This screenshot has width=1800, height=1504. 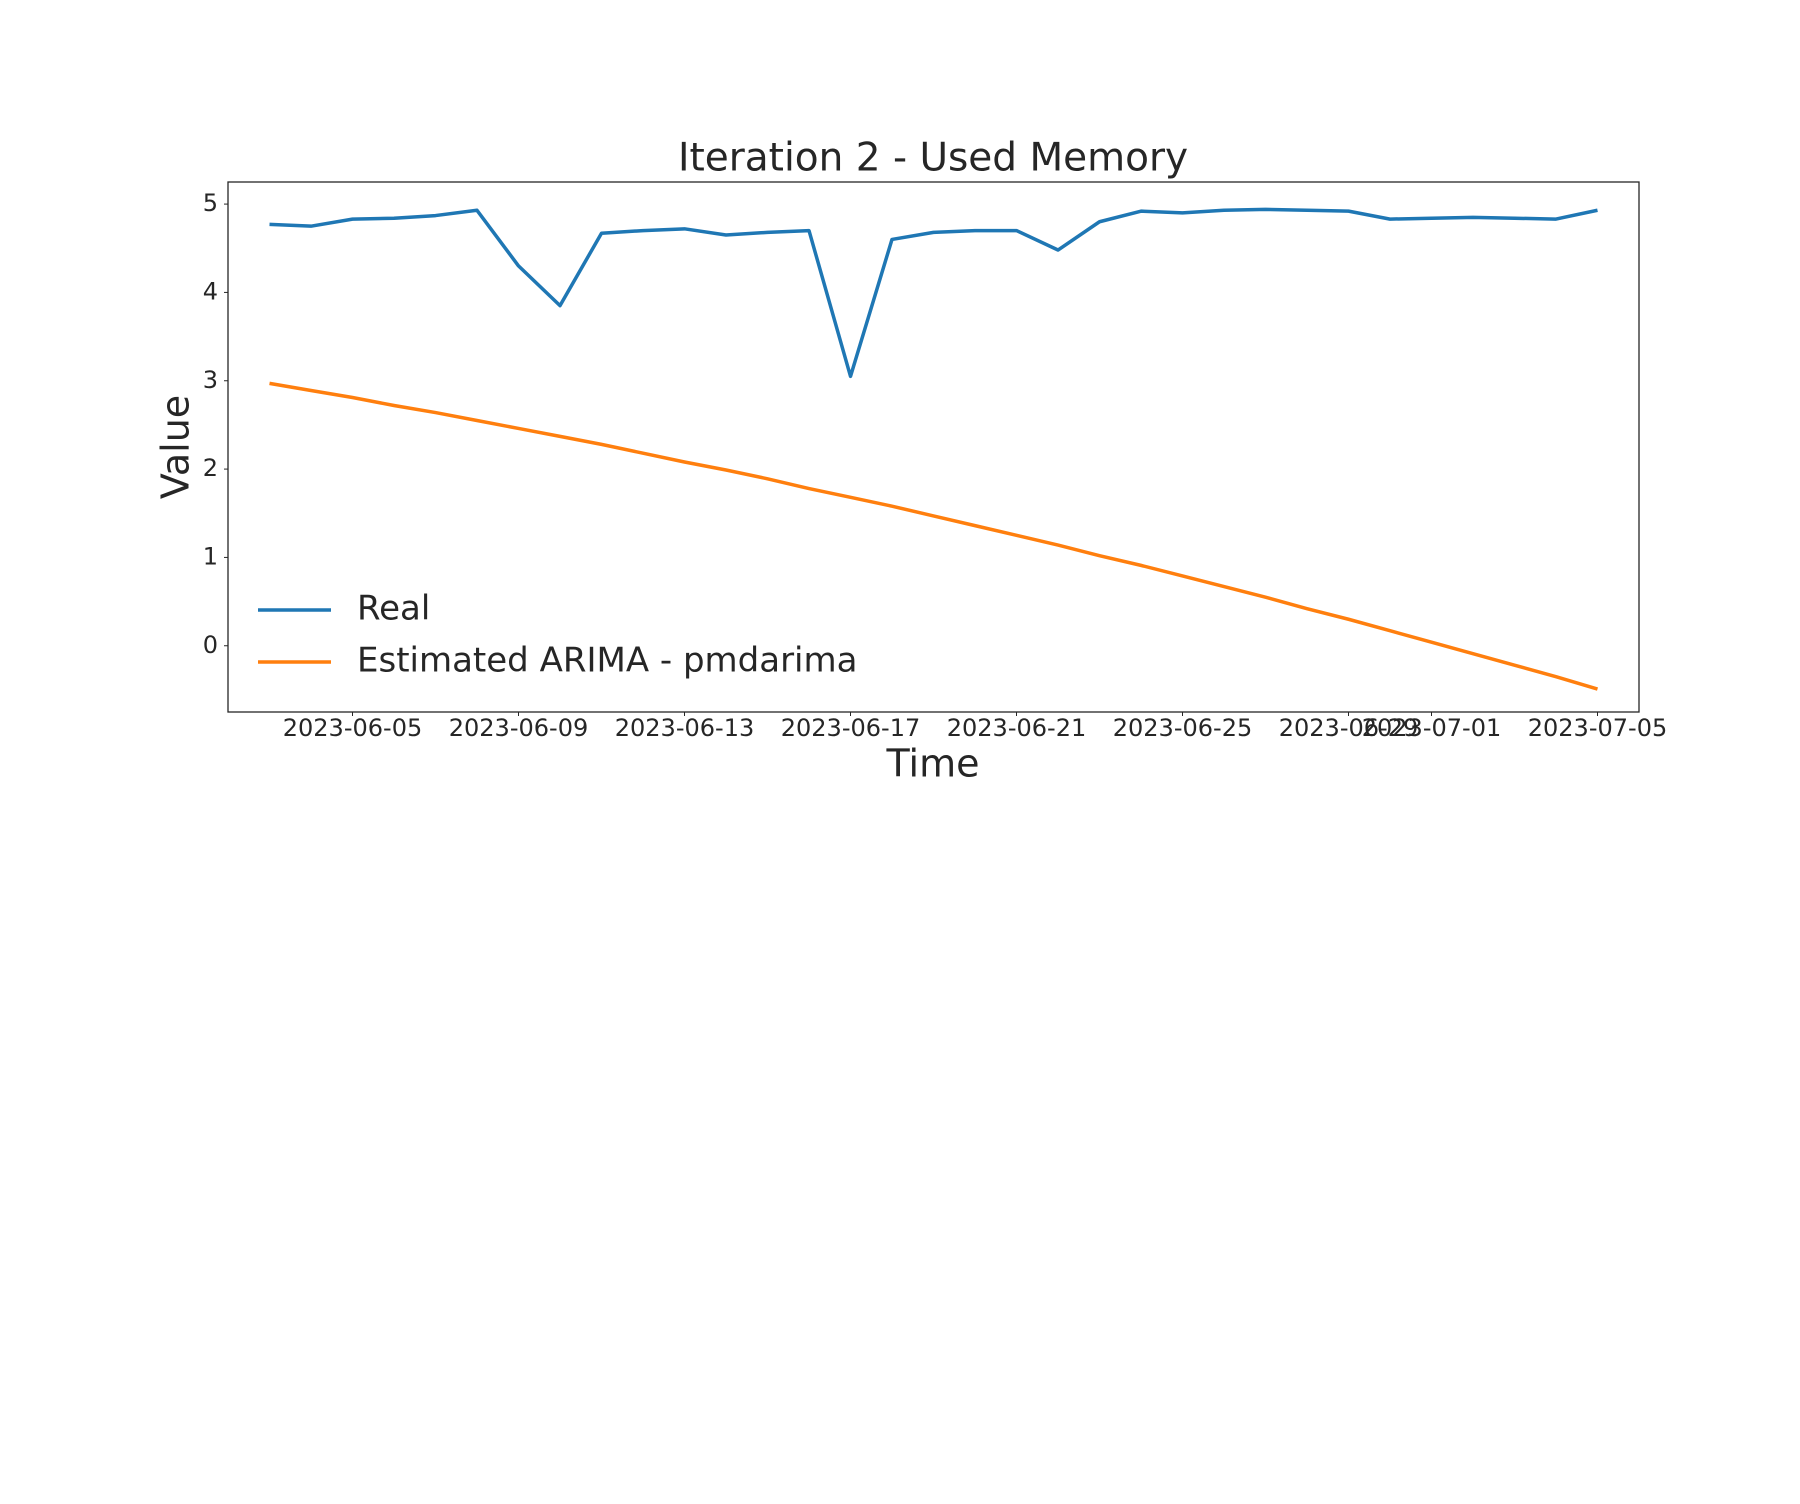 What do you see at coordinates (684, 728) in the screenshot?
I see `x-tick-label: 2023-06-13` at bounding box center [684, 728].